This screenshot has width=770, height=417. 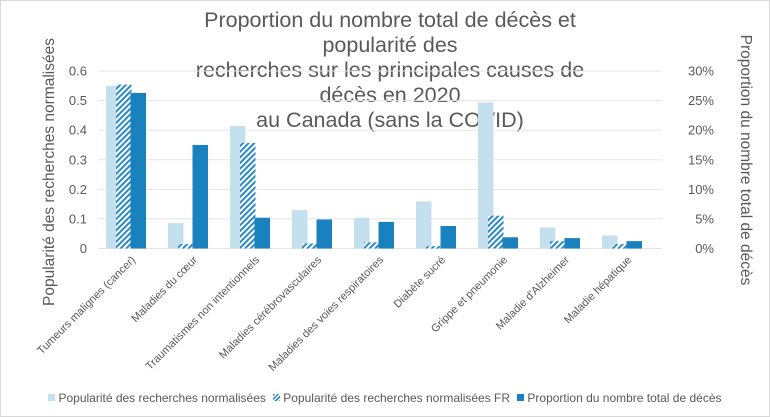 I want to click on legend-item-deaths: Proportion du nombre total de décès, so click(x=619, y=397).